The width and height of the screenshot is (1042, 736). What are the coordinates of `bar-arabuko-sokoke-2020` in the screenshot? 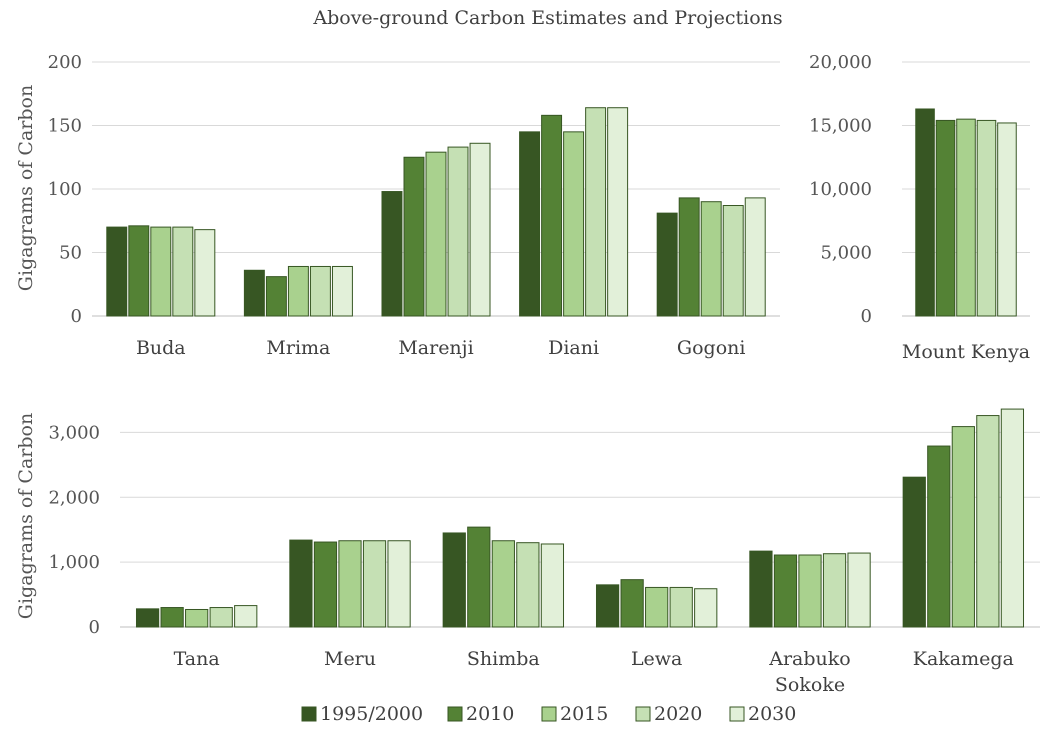 It's located at (834, 590).